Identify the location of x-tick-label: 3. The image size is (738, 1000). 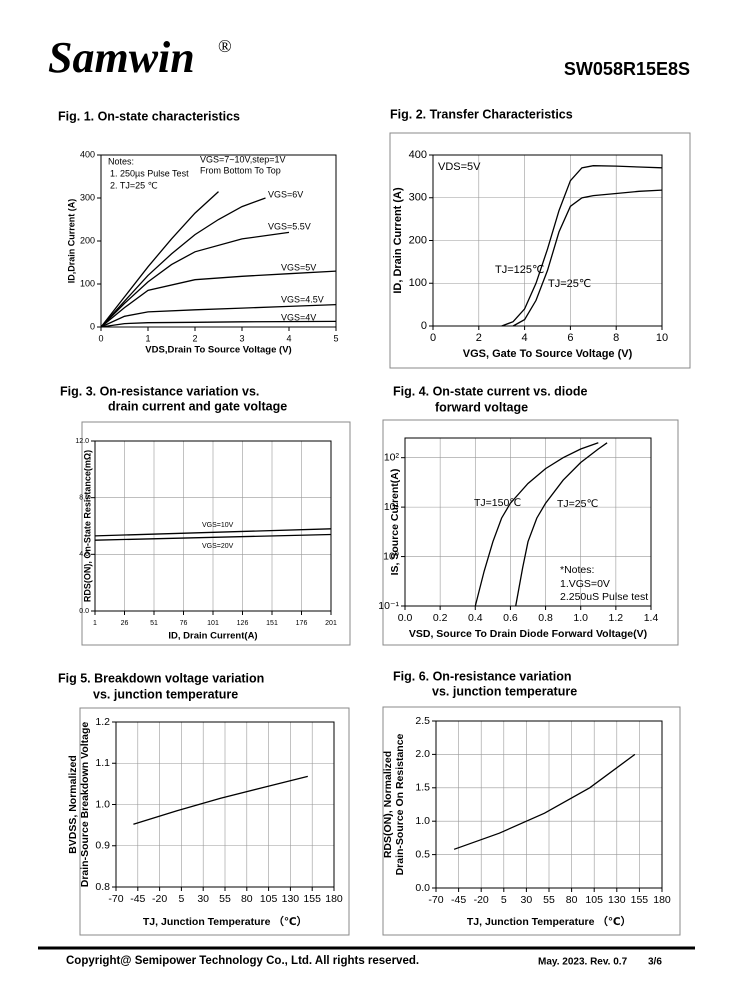
(241, 338).